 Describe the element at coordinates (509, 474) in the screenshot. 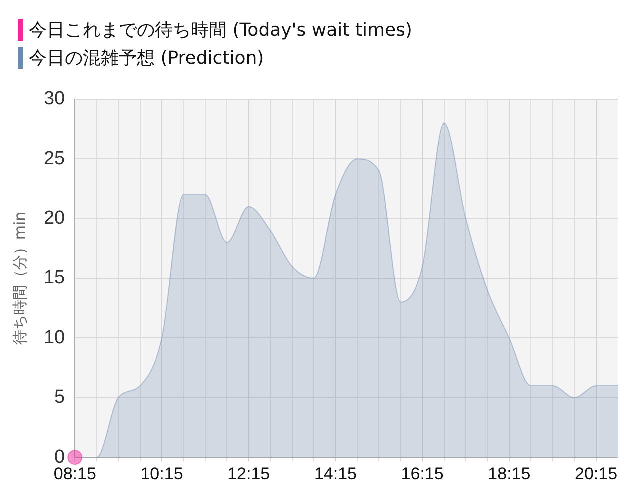

I see `x-tick-label: 18:15` at that location.